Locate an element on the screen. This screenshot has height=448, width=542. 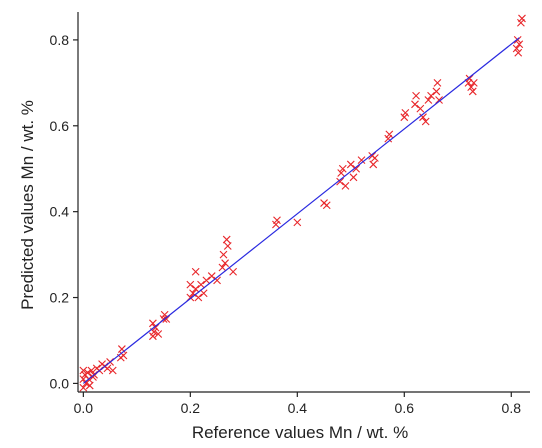
x-axis-title: Reference values Mn / wt. % is located at coordinates (300, 432).